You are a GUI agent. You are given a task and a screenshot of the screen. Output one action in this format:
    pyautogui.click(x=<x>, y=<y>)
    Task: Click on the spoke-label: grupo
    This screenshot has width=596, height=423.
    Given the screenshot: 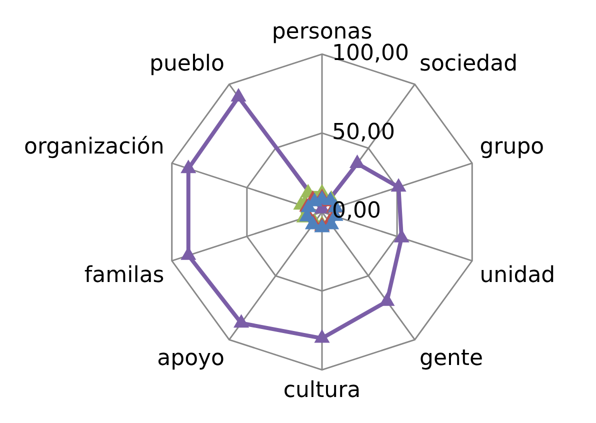 What is the action you would take?
    pyautogui.click(x=512, y=147)
    